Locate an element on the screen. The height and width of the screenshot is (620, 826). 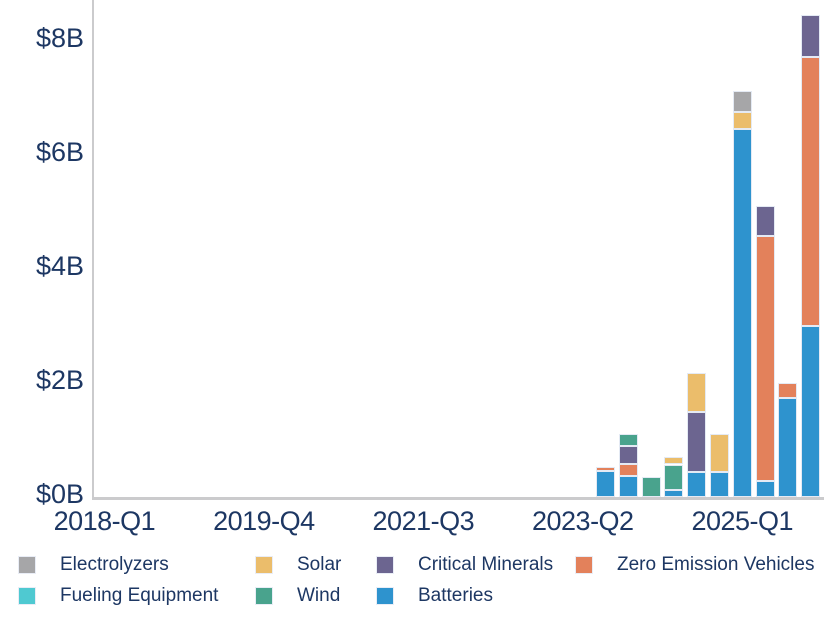
bar-segment-batteries-2023-q4 is located at coordinates (628, 486).